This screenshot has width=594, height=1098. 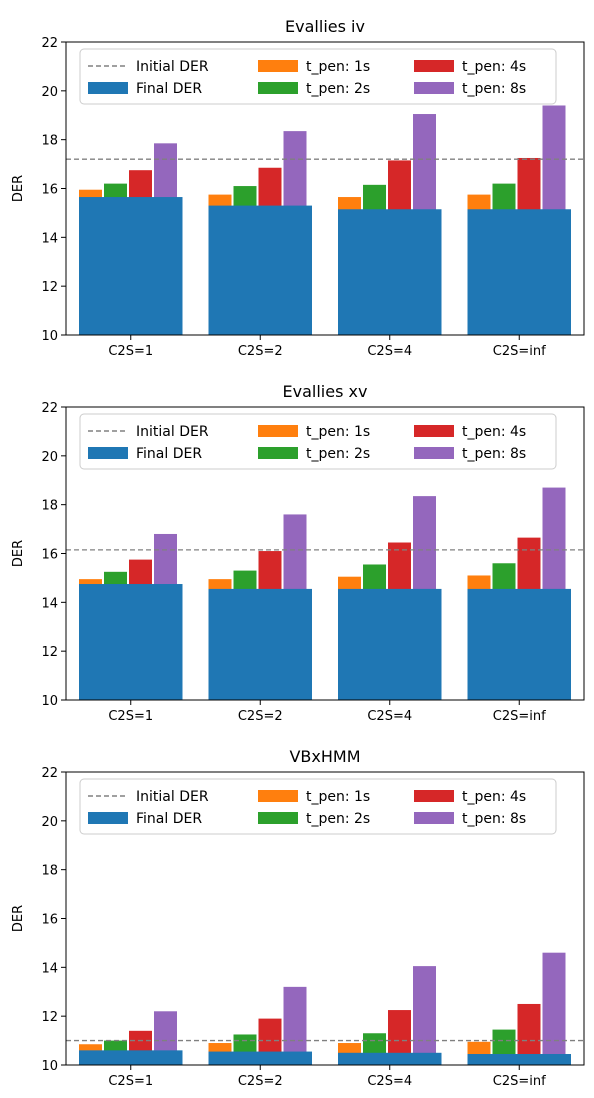 I want to click on chart-title: VBxHMM, so click(x=324, y=756).